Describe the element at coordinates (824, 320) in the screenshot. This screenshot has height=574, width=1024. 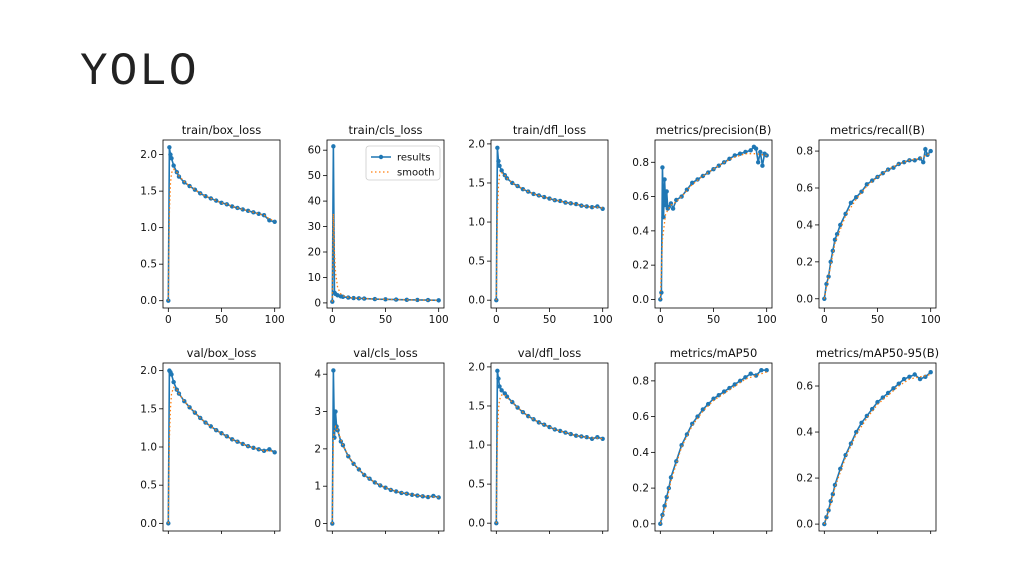
I see `x-tick-label: 0` at that location.